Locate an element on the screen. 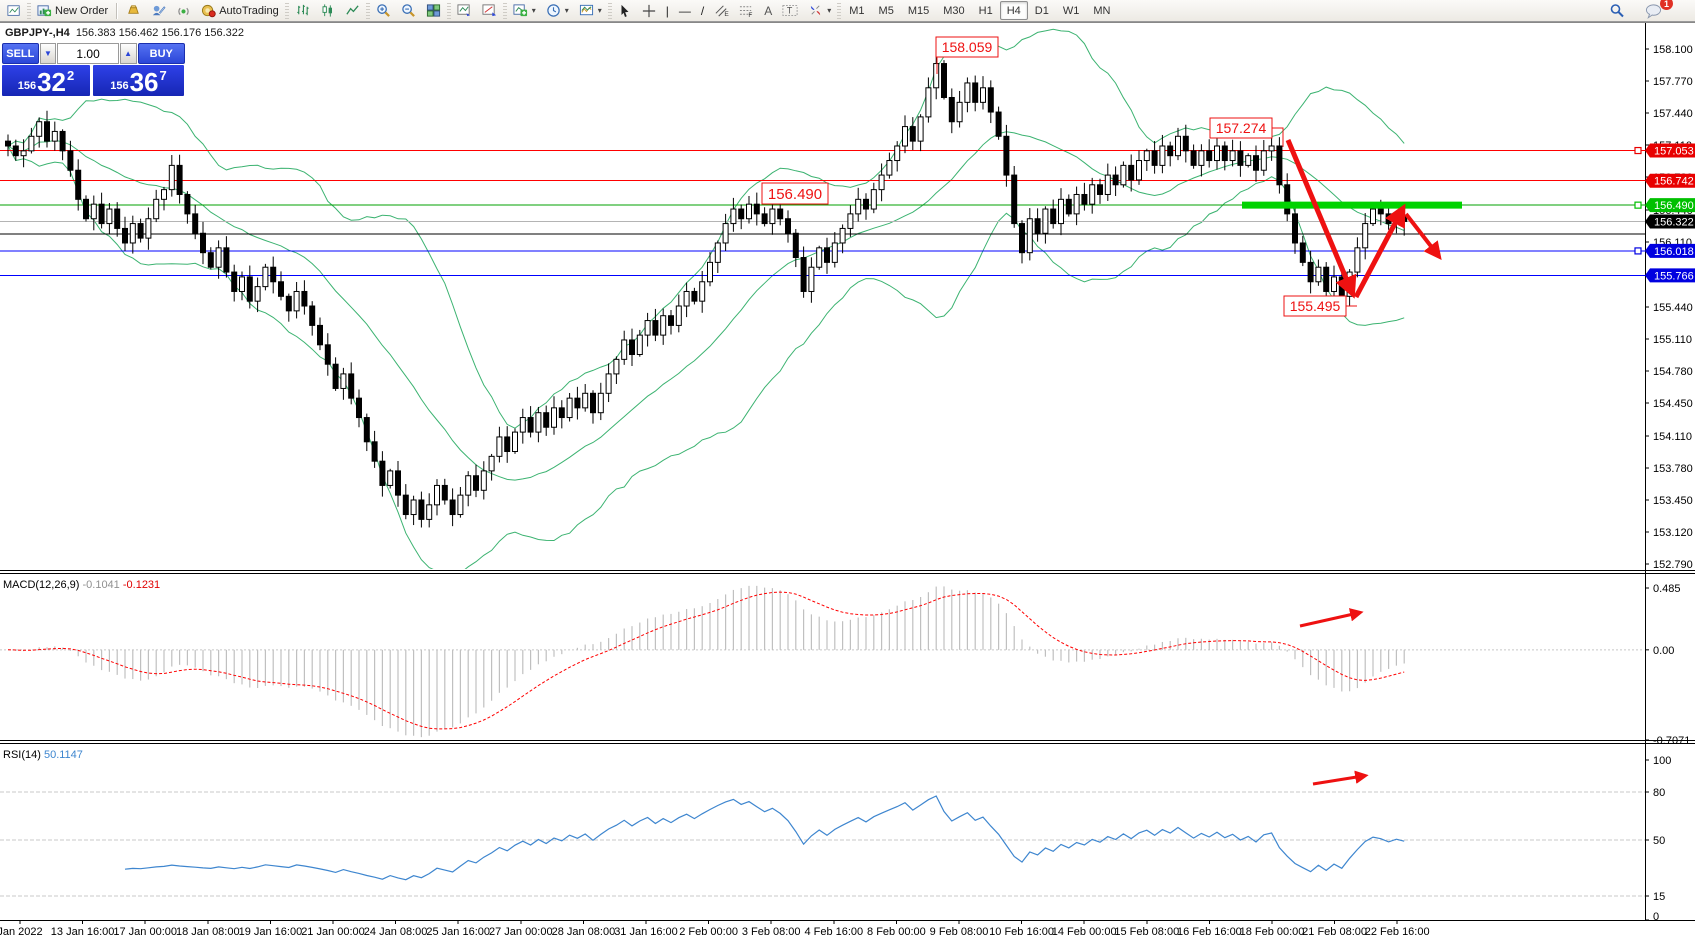 Image resolution: width=1695 pixels, height=940 pixels. text-label-tool-button: T is located at coordinates (790, 10).